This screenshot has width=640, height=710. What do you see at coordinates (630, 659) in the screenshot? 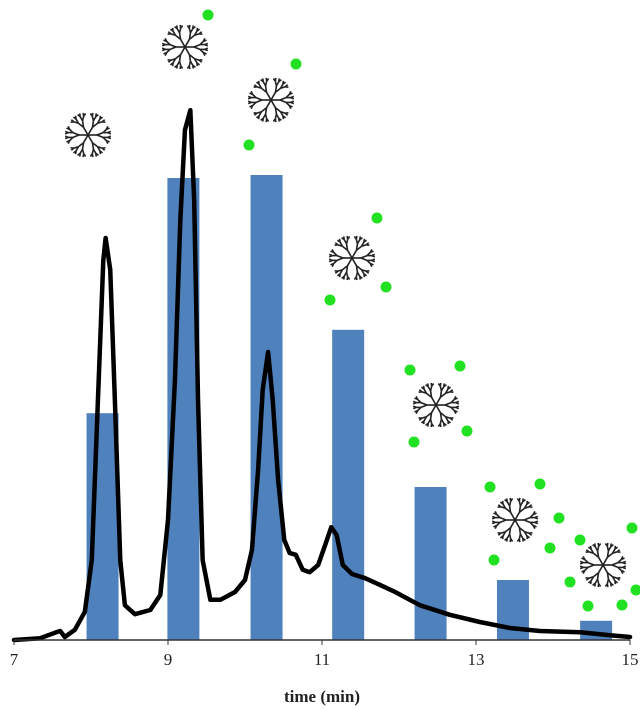
I see `x-tick-label: 15` at bounding box center [630, 659].